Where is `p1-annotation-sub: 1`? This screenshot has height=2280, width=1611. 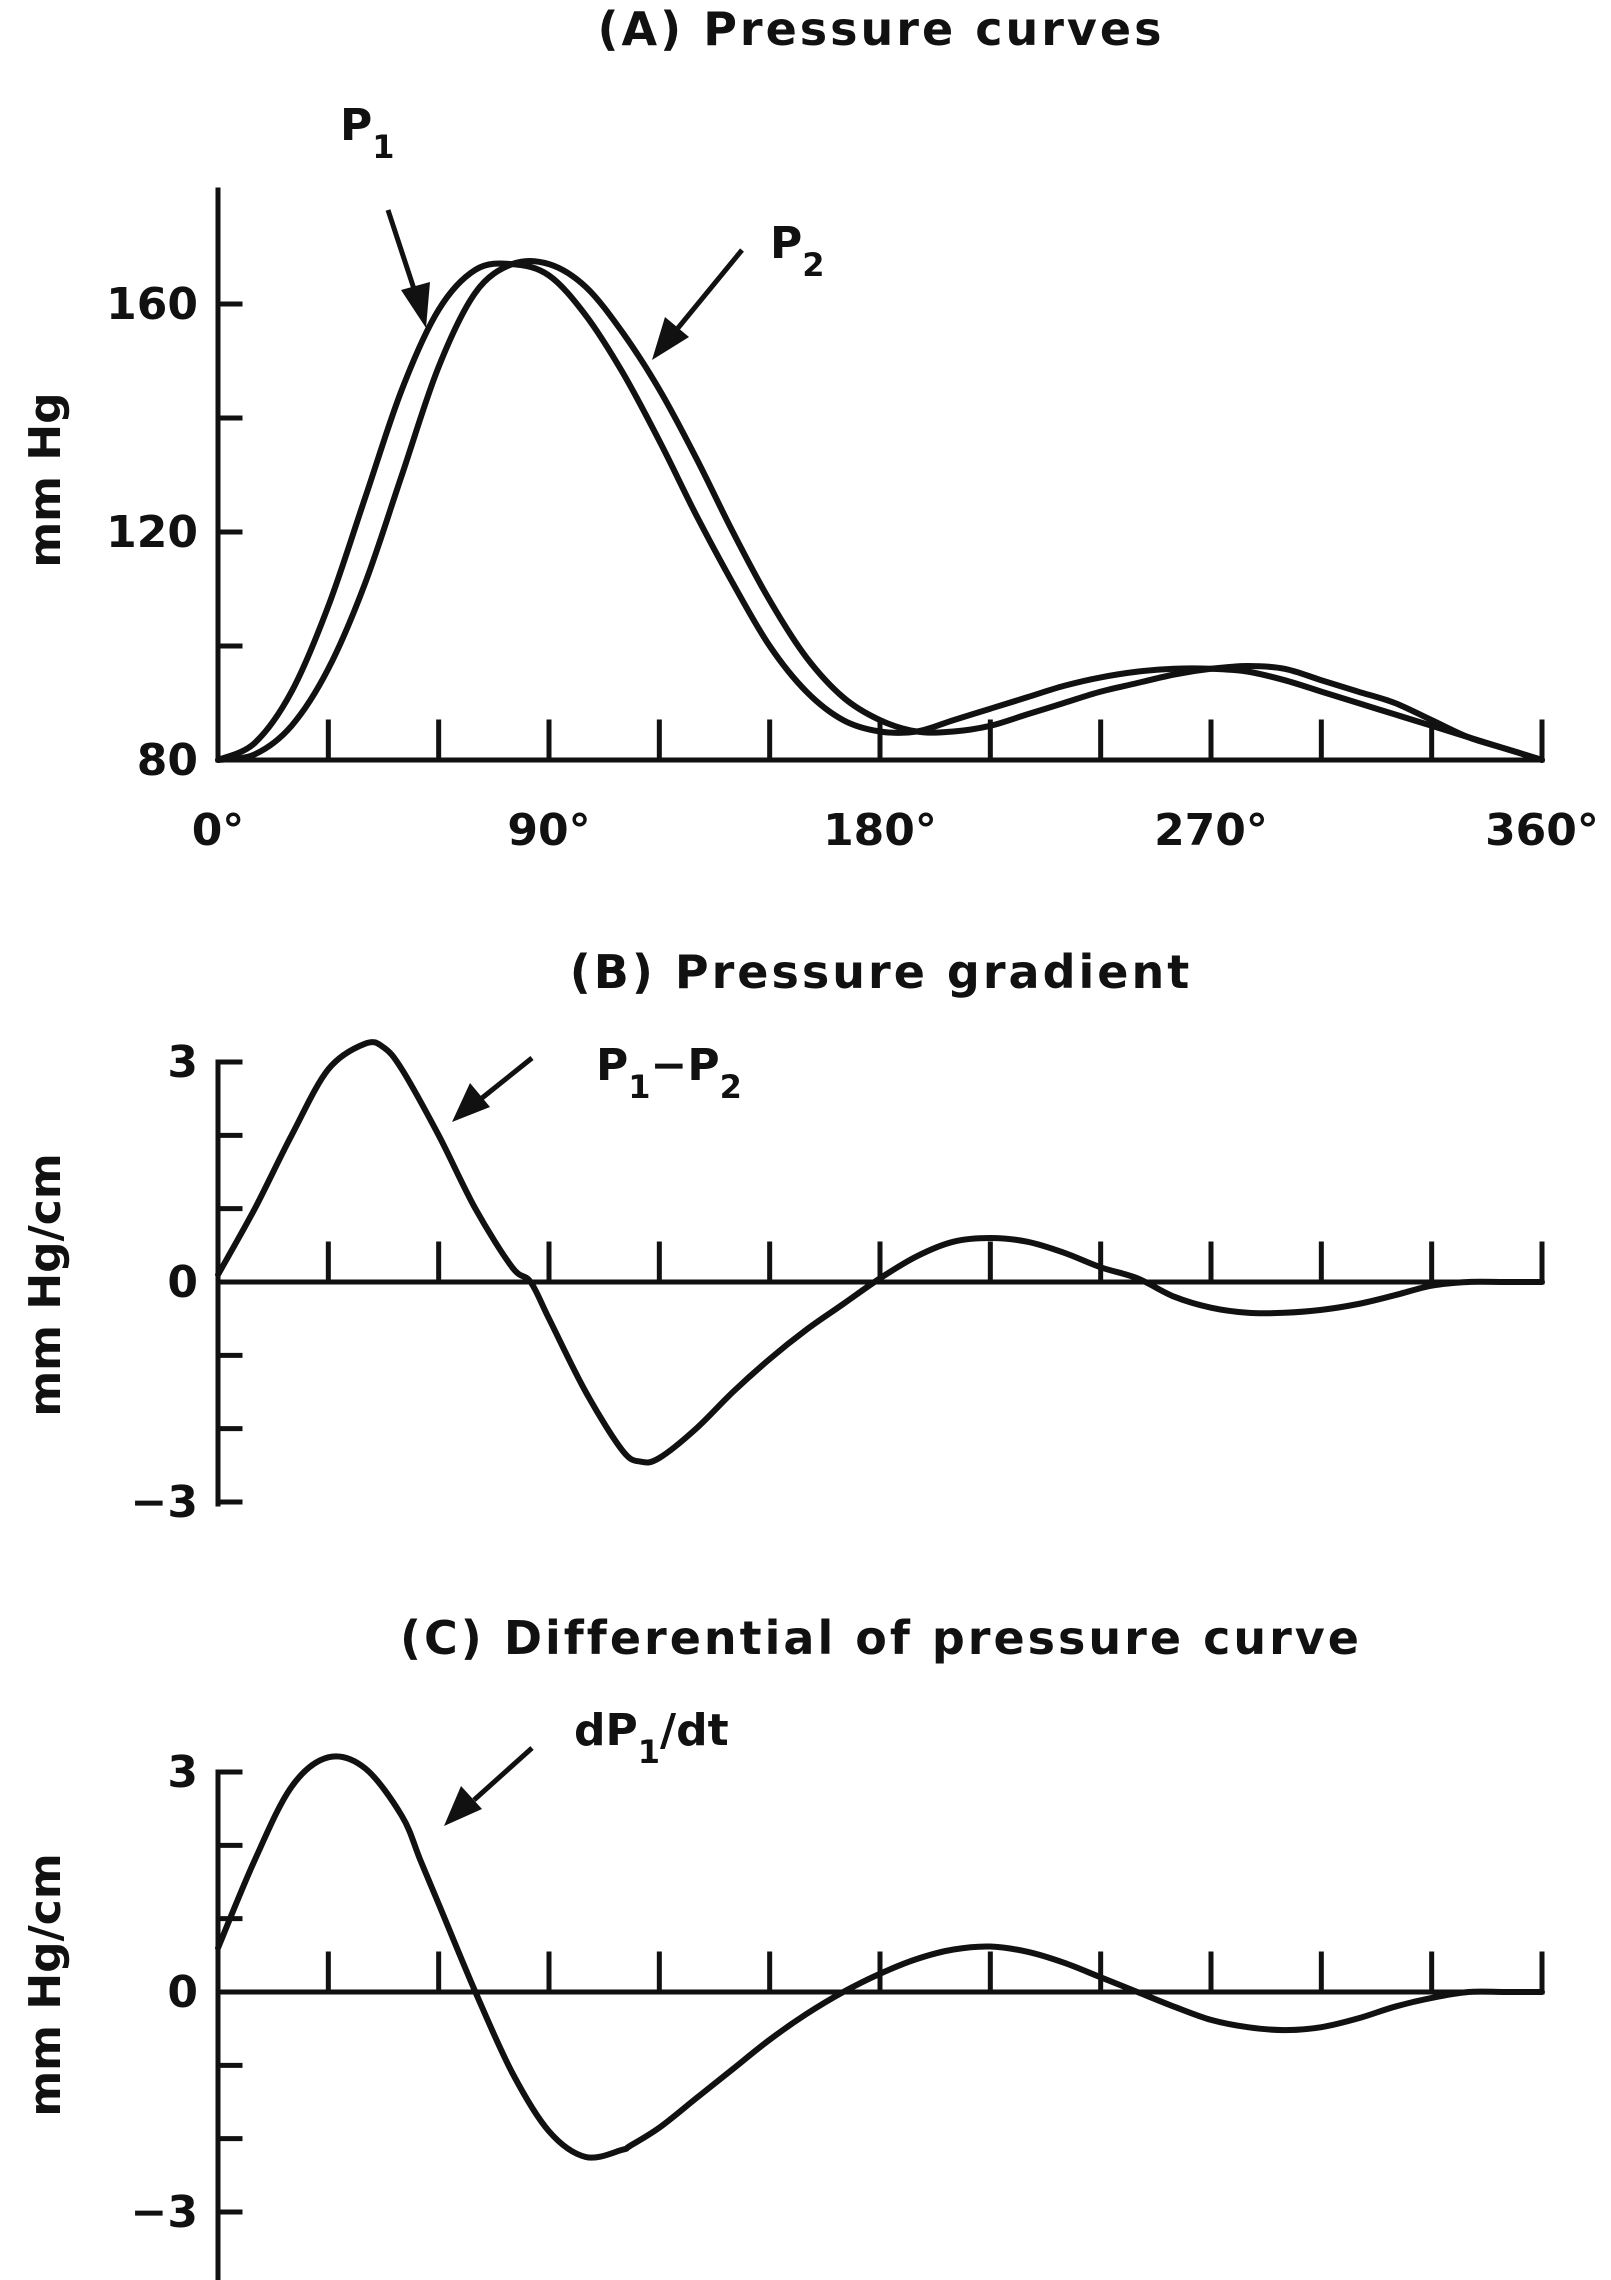 p1-annotation-sub: 1 is located at coordinates (383, 147).